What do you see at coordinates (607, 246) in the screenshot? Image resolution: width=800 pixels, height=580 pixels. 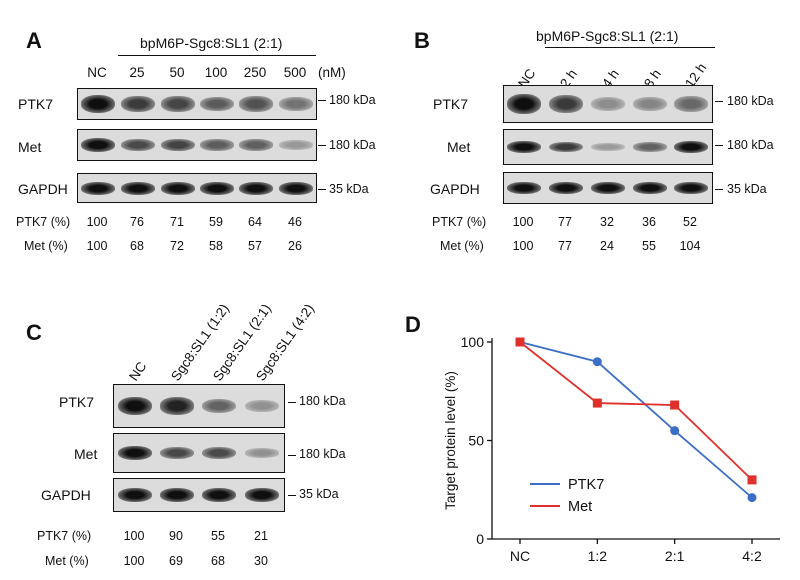 I see `panel-b-met-pct: 24` at bounding box center [607, 246].